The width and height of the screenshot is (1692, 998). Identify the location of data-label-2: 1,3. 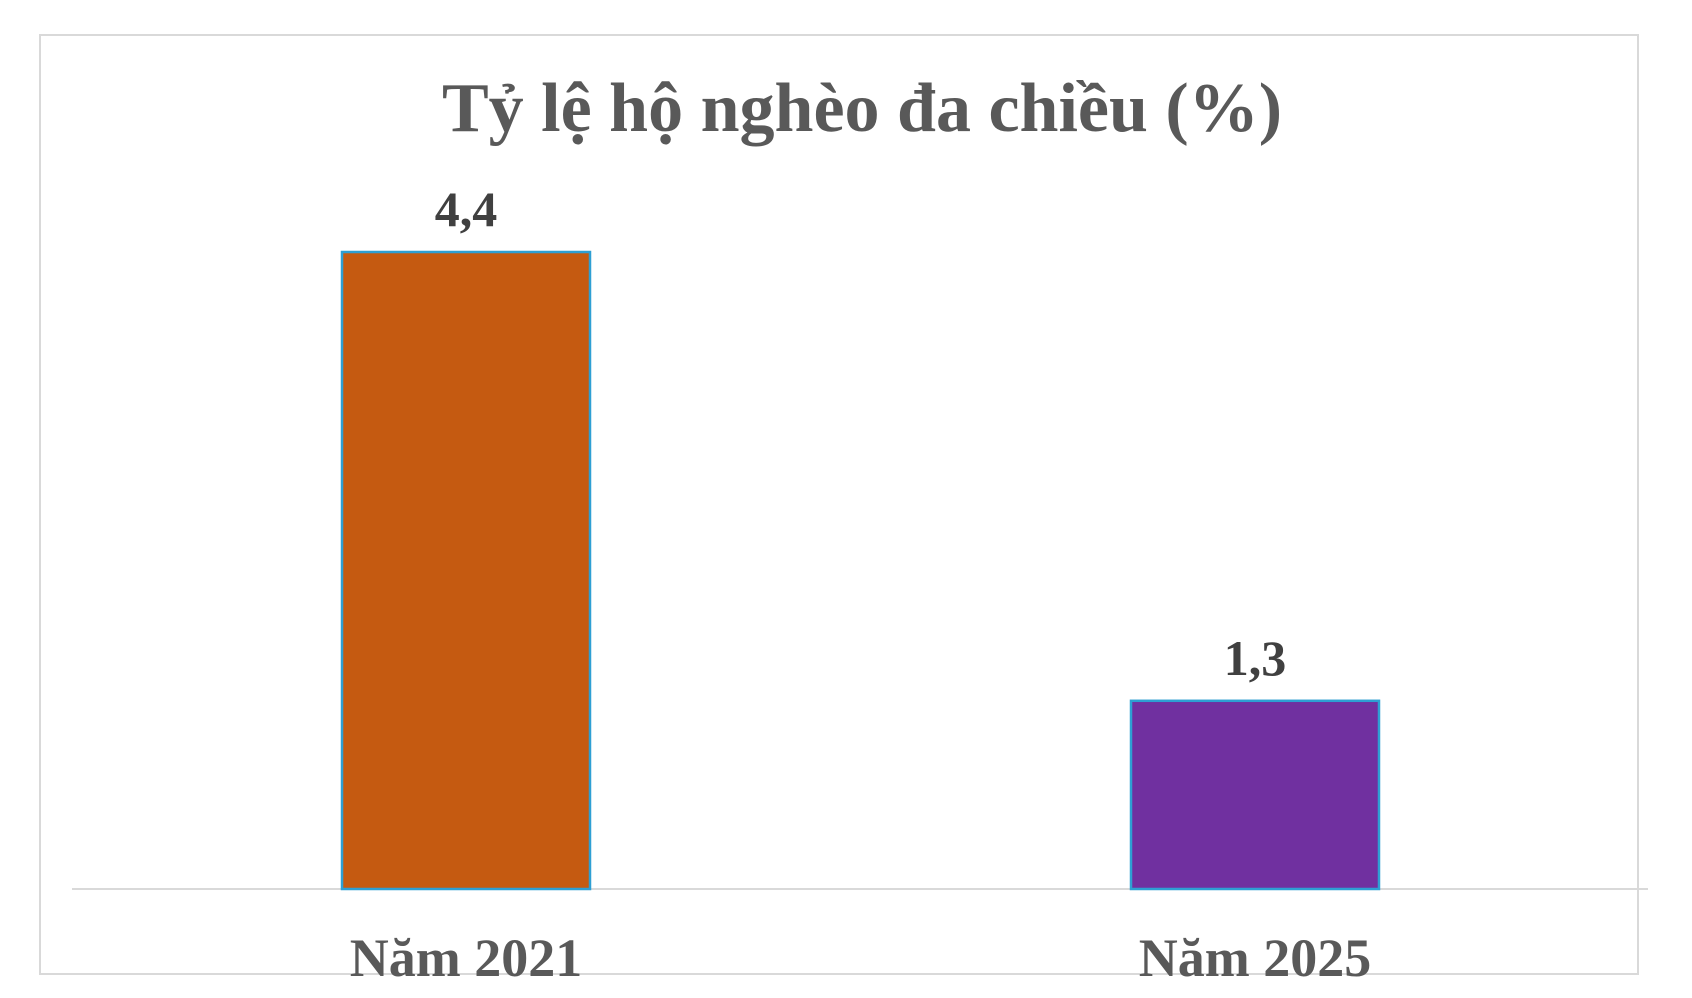
(1255, 658).